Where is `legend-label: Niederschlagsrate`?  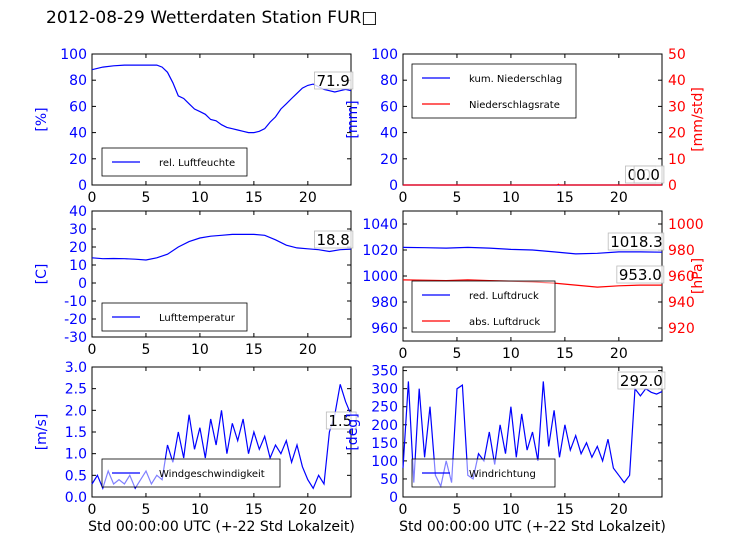
legend-label: Niederschlagsrate is located at coordinates (514, 105).